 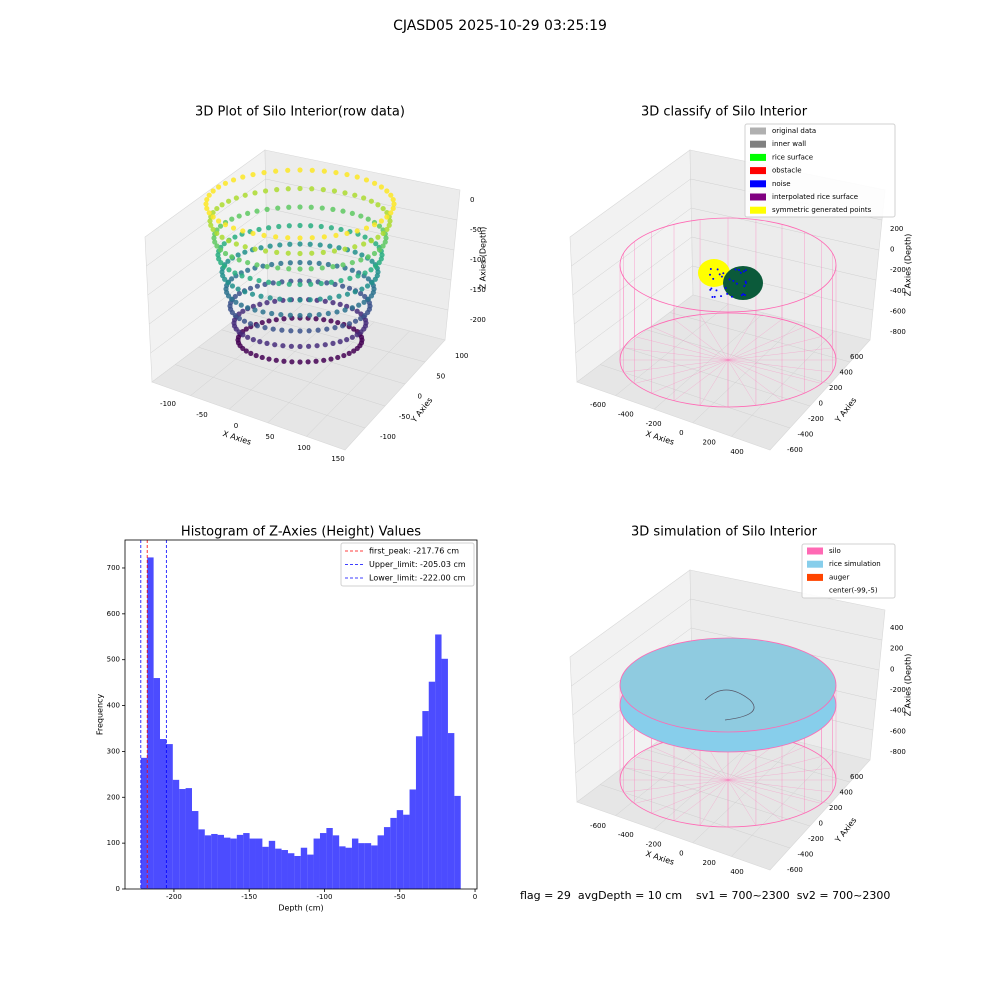 What do you see at coordinates (792, 157) in the screenshot?
I see `legend-label: rice surface` at bounding box center [792, 157].